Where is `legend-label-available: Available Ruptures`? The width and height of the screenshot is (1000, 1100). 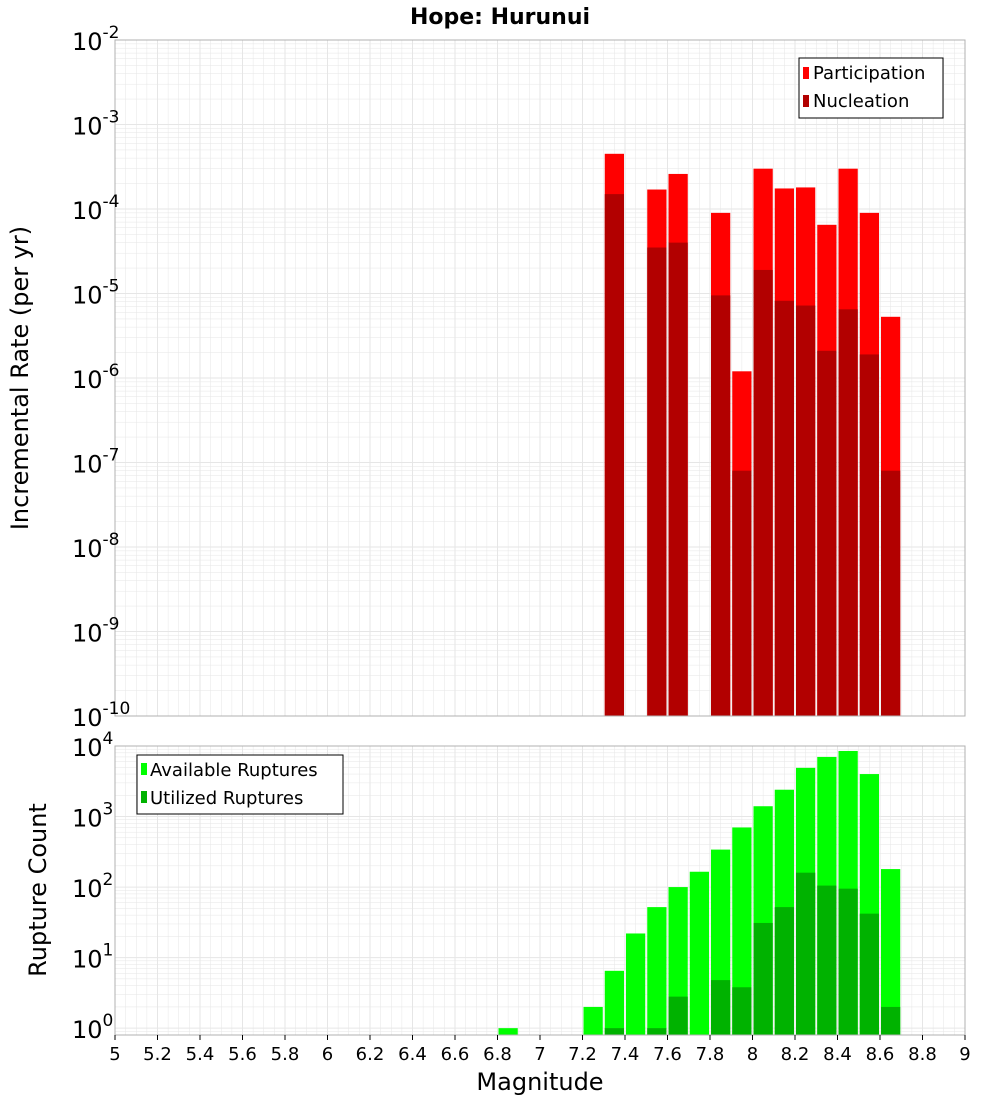 legend-label-available: Available Ruptures is located at coordinates (234, 770).